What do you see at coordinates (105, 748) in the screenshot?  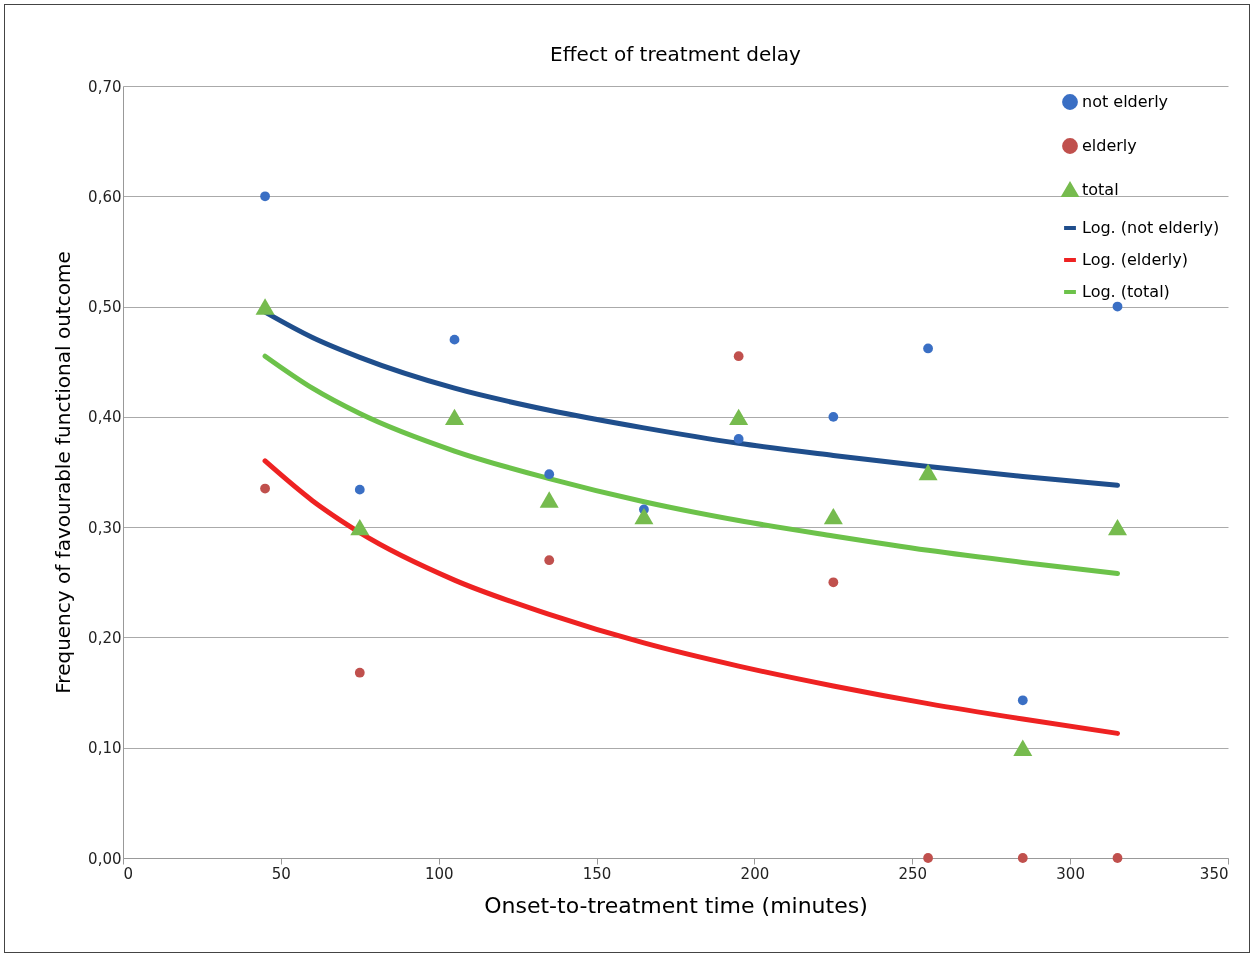 I see `y-tick-label: 0,10` at bounding box center [105, 748].